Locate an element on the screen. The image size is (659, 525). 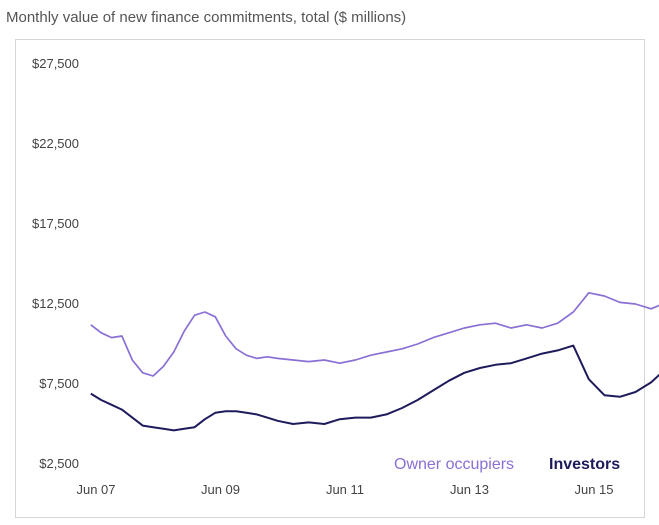
x-tick-label: Jun 13 is located at coordinates (469, 489).